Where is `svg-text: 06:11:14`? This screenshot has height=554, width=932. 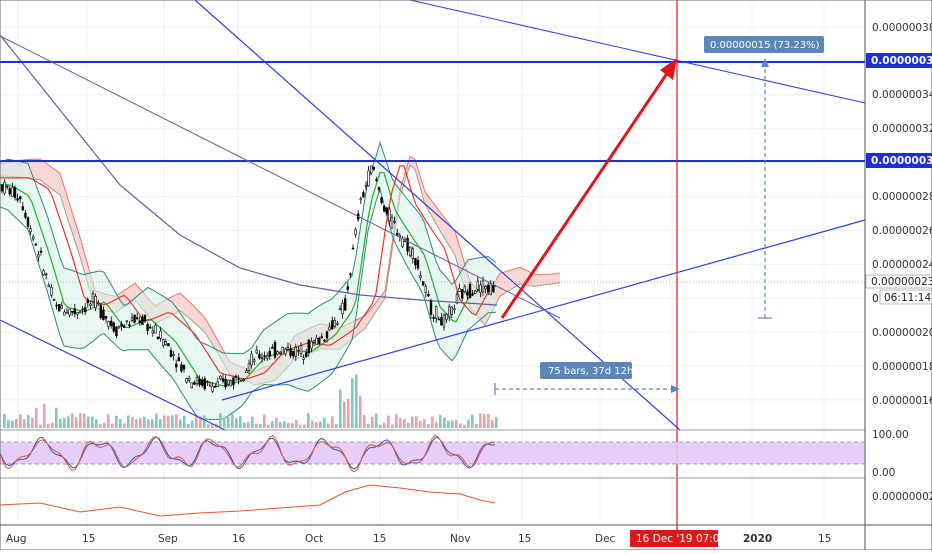 svg-text: 06:11:14 is located at coordinates (907, 298).